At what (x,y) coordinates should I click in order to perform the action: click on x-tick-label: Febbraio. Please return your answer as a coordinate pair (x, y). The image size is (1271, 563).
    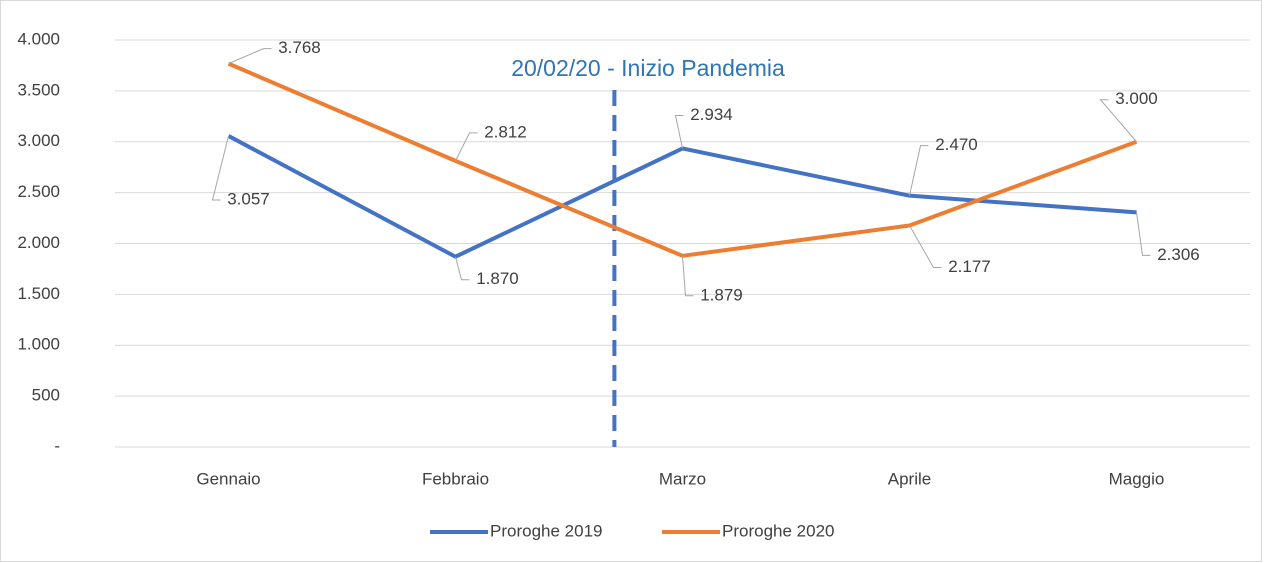
    Looking at the image, I should click on (455, 478).